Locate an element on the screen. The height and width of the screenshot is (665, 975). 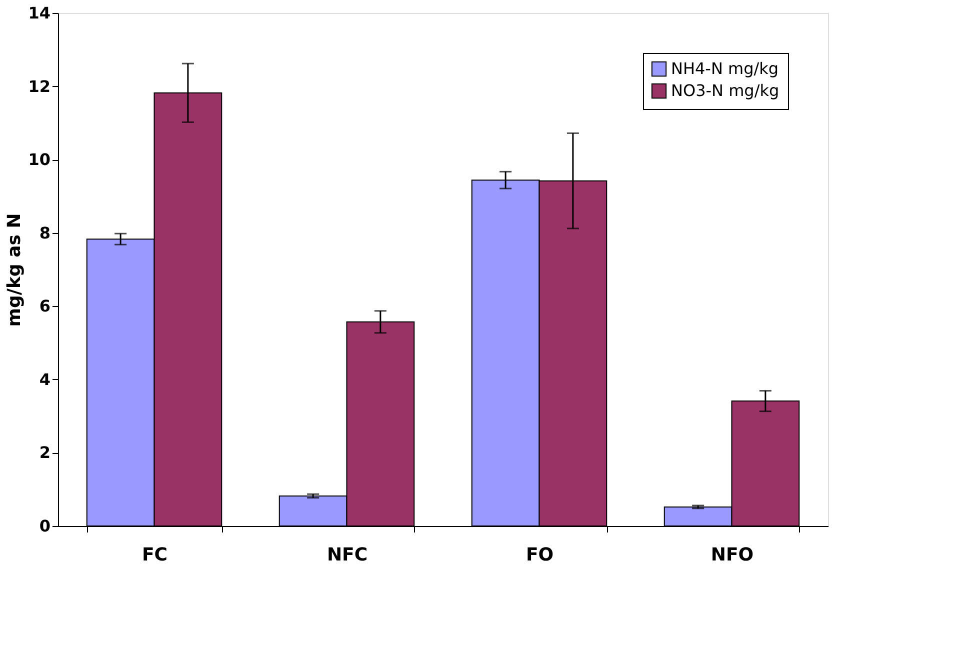
x-tick-label: NFO is located at coordinates (732, 555).